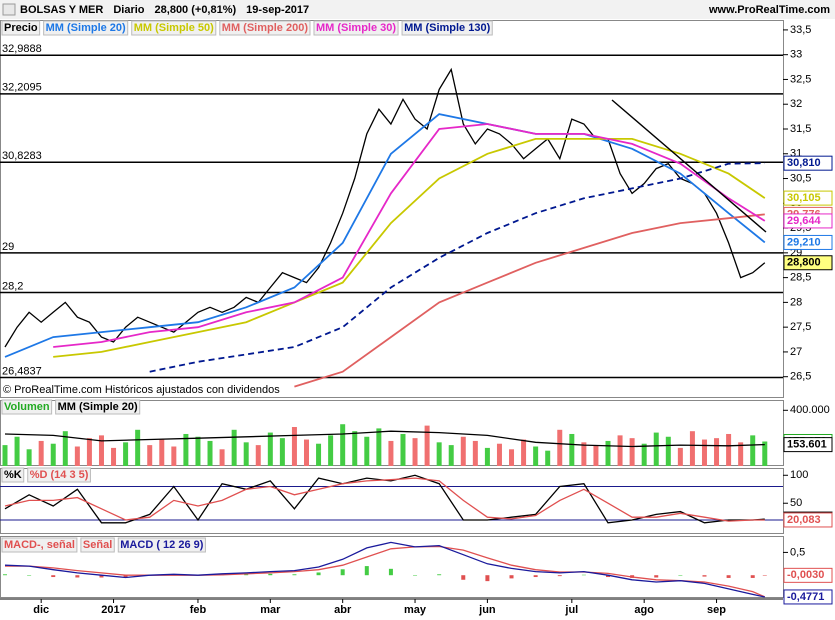 The height and width of the screenshot is (620, 835). What do you see at coordinates (161, 545) in the screenshot?
I see `legend-entry: MACD ( 12 26 9)` at bounding box center [161, 545].